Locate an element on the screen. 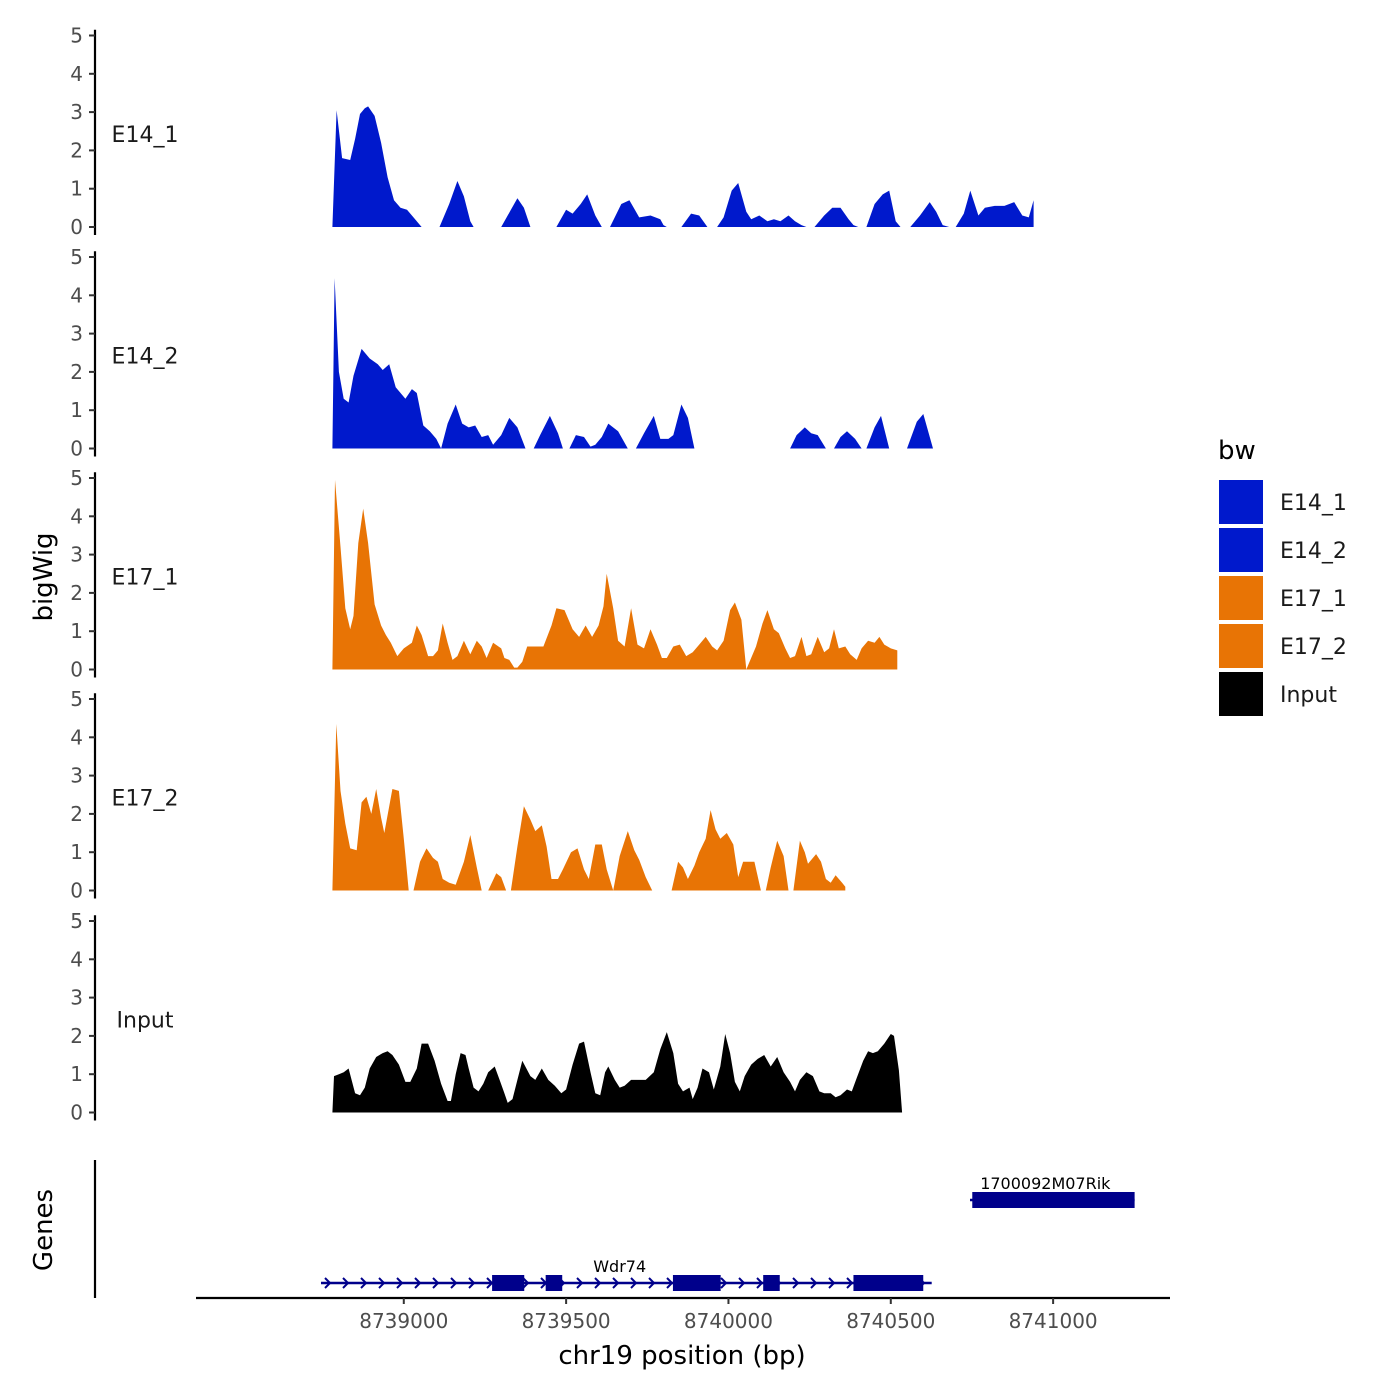 The height and width of the screenshot is (1400, 1400). legend-label: E14_1 is located at coordinates (1313, 503).